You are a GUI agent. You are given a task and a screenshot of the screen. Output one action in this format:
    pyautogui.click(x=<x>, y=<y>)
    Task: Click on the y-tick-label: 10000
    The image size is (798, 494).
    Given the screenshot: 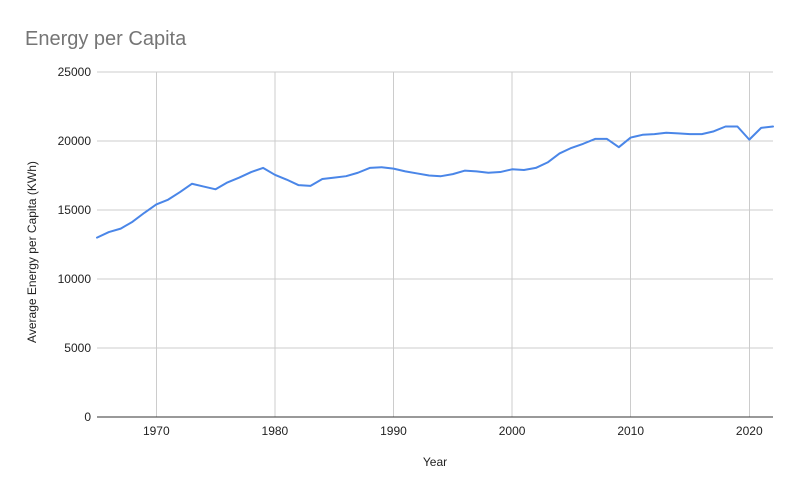 What is the action you would take?
    pyautogui.click(x=75, y=279)
    